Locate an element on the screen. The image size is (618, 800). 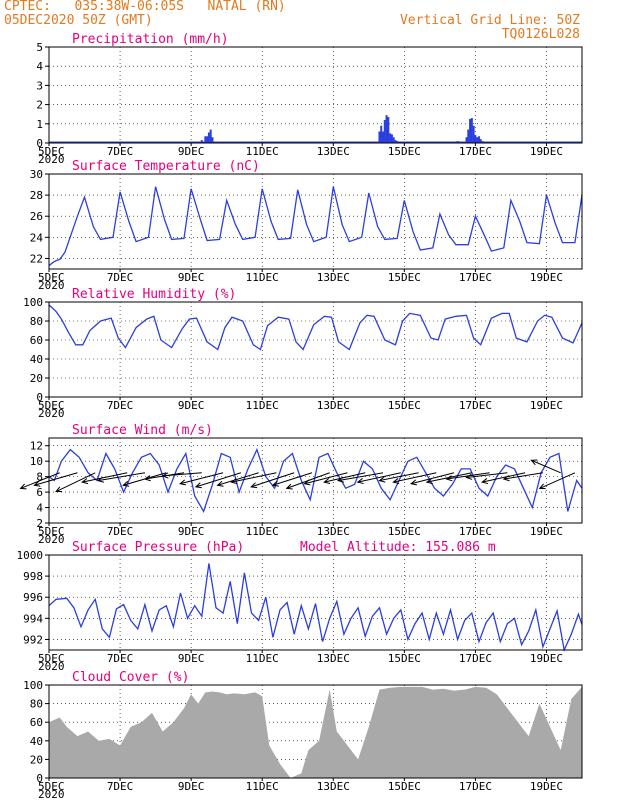
precip-xtick-label: 11DEC is located at coordinates (262, 151).